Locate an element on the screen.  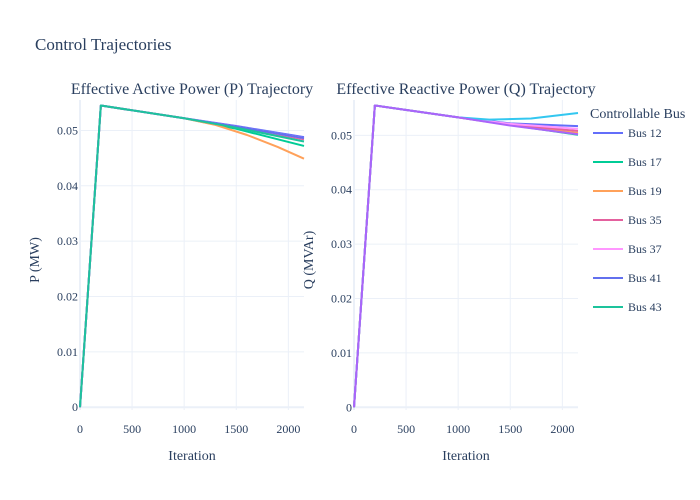
panel-title-reactive-power: Effective Reactive Power (Q) Trajectory is located at coordinates (465, 89).